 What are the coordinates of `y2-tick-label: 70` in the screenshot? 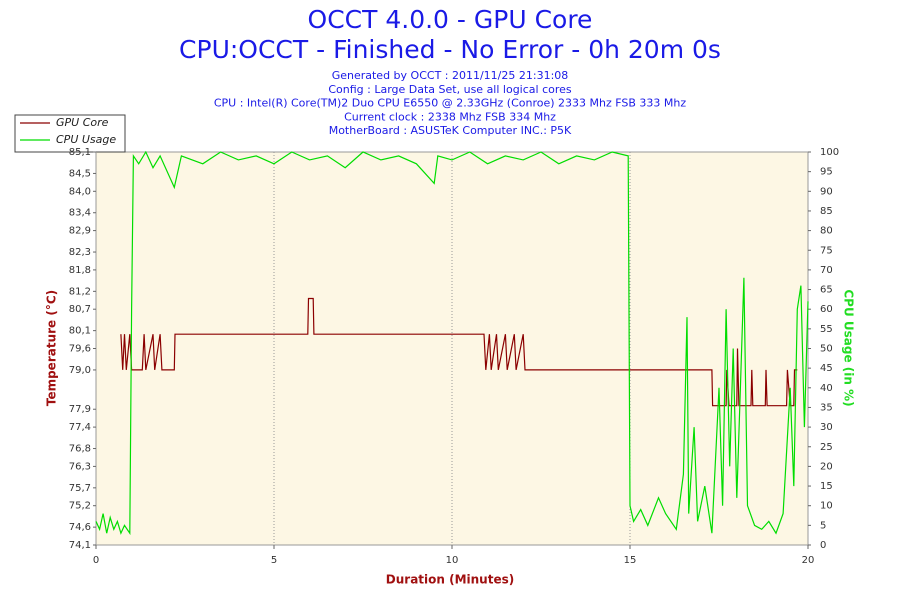 It's located at (826, 270).